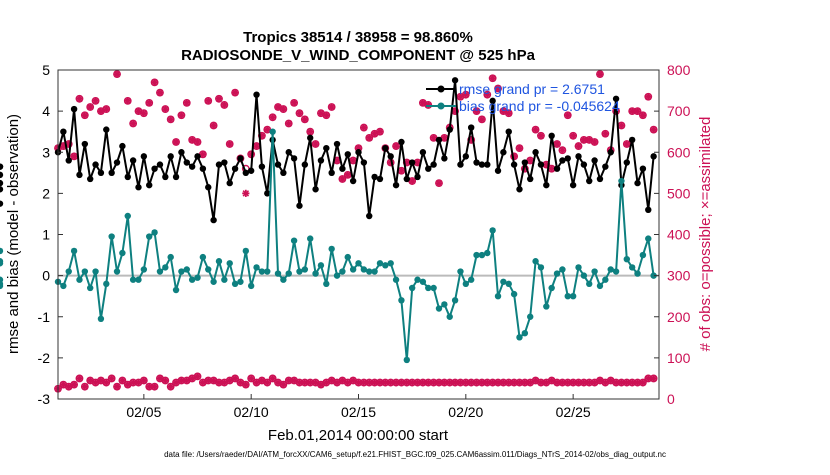 This screenshot has width=830, height=475. Describe the element at coordinates (44, 317) in the screenshot. I see `y-tick-label: -1` at that location.